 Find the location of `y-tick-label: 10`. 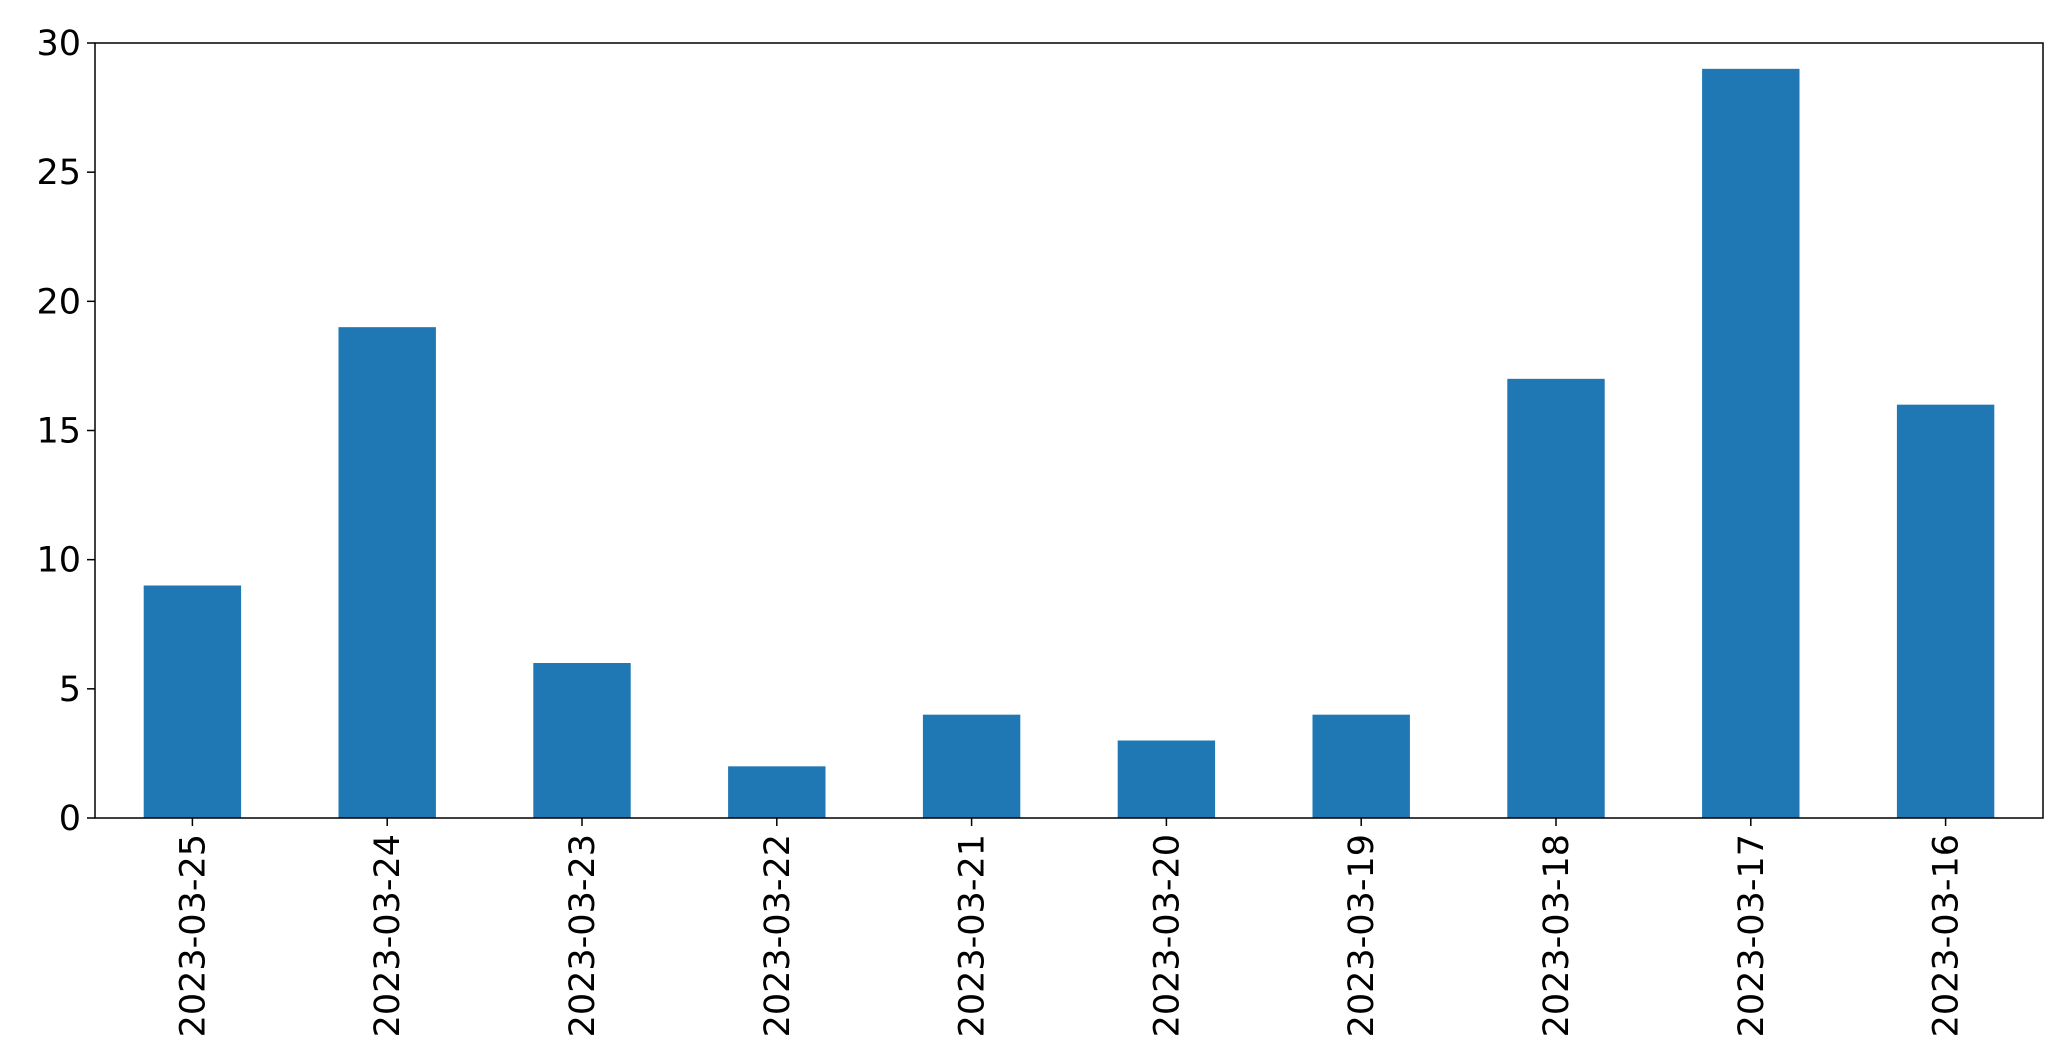

y-tick-label: 10 is located at coordinates (58, 561).